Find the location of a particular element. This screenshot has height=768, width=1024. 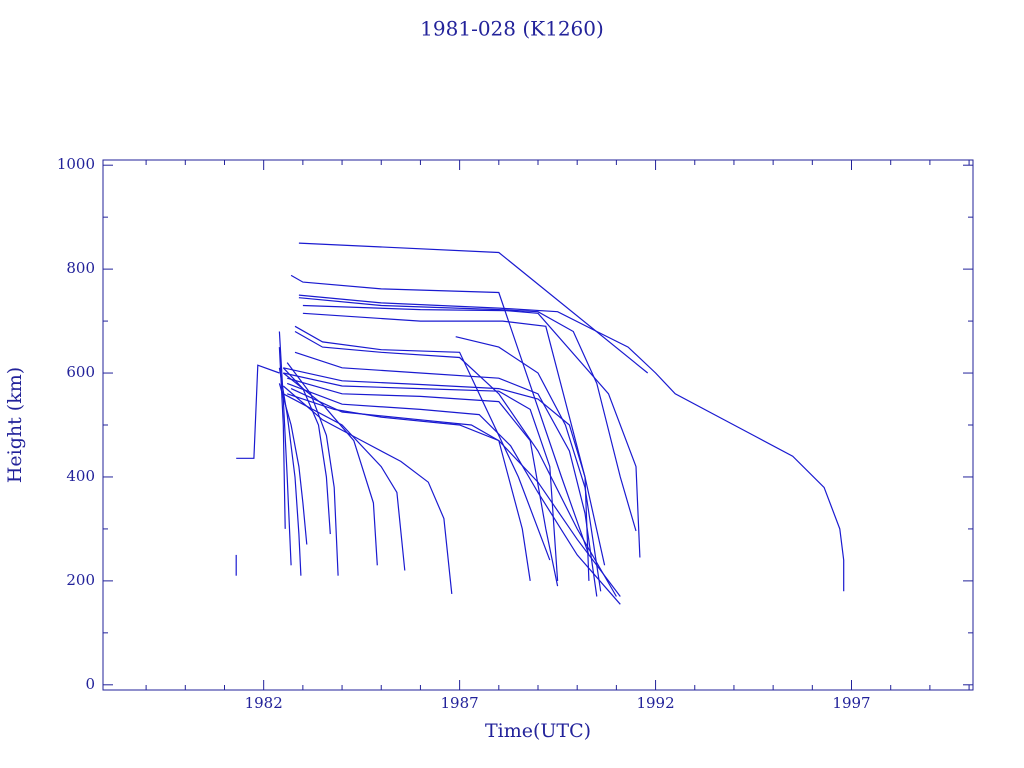

y-tick-label: 600 is located at coordinates (80, 372).